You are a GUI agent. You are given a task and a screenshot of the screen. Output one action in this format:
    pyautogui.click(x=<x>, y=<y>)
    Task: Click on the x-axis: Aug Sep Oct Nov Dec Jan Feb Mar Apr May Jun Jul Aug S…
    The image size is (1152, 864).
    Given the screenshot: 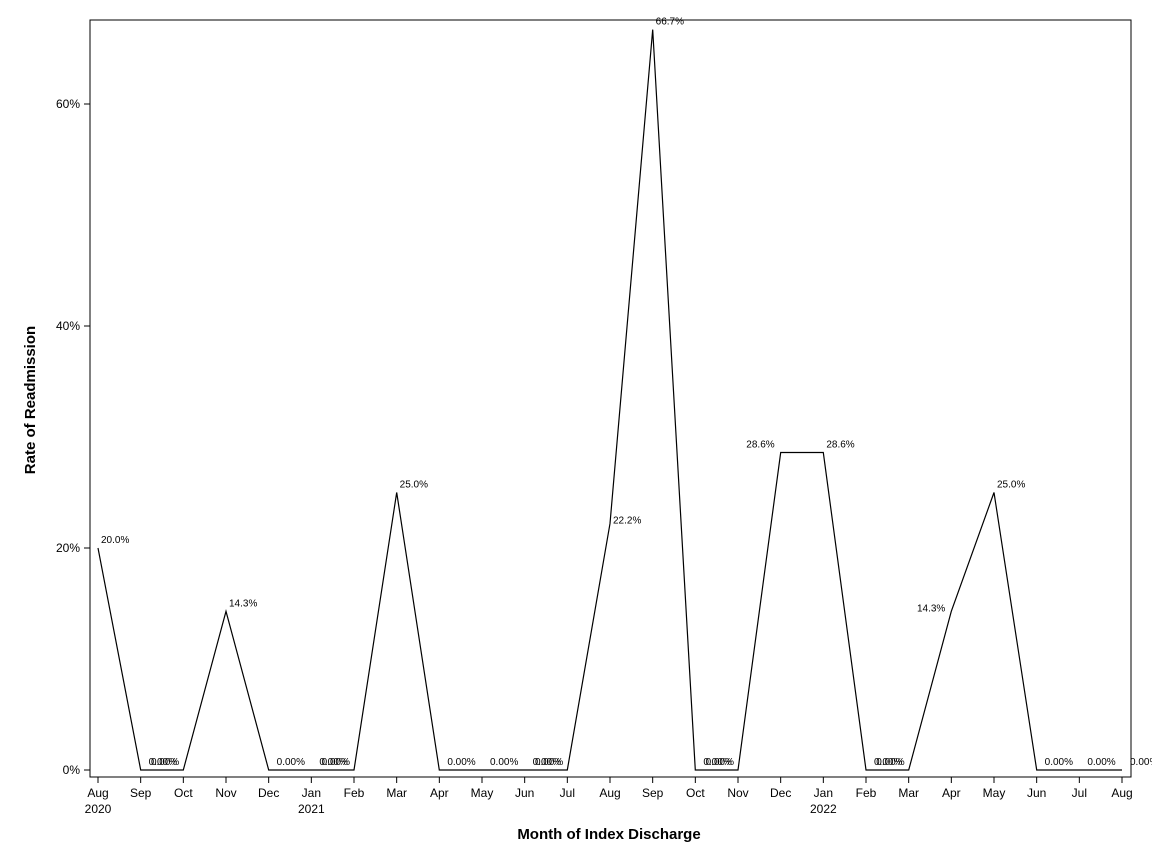 What is the action you would take?
    pyautogui.click(x=609, y=796)
    